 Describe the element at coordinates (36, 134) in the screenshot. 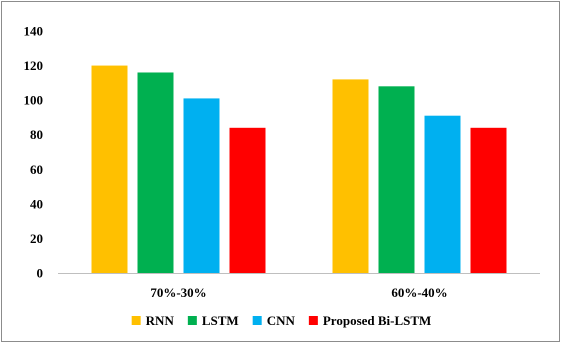

I see `y-tick-label: 80` at that location.